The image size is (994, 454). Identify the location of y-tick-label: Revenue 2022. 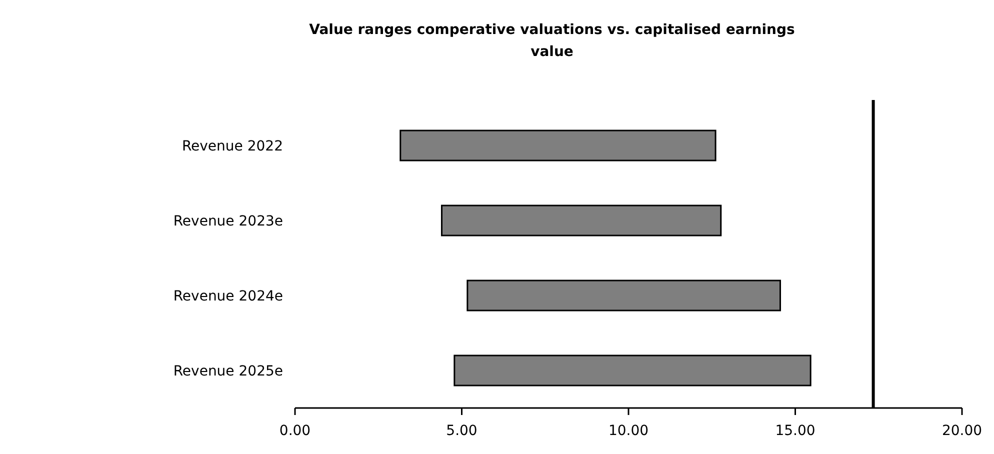
(232, 146).